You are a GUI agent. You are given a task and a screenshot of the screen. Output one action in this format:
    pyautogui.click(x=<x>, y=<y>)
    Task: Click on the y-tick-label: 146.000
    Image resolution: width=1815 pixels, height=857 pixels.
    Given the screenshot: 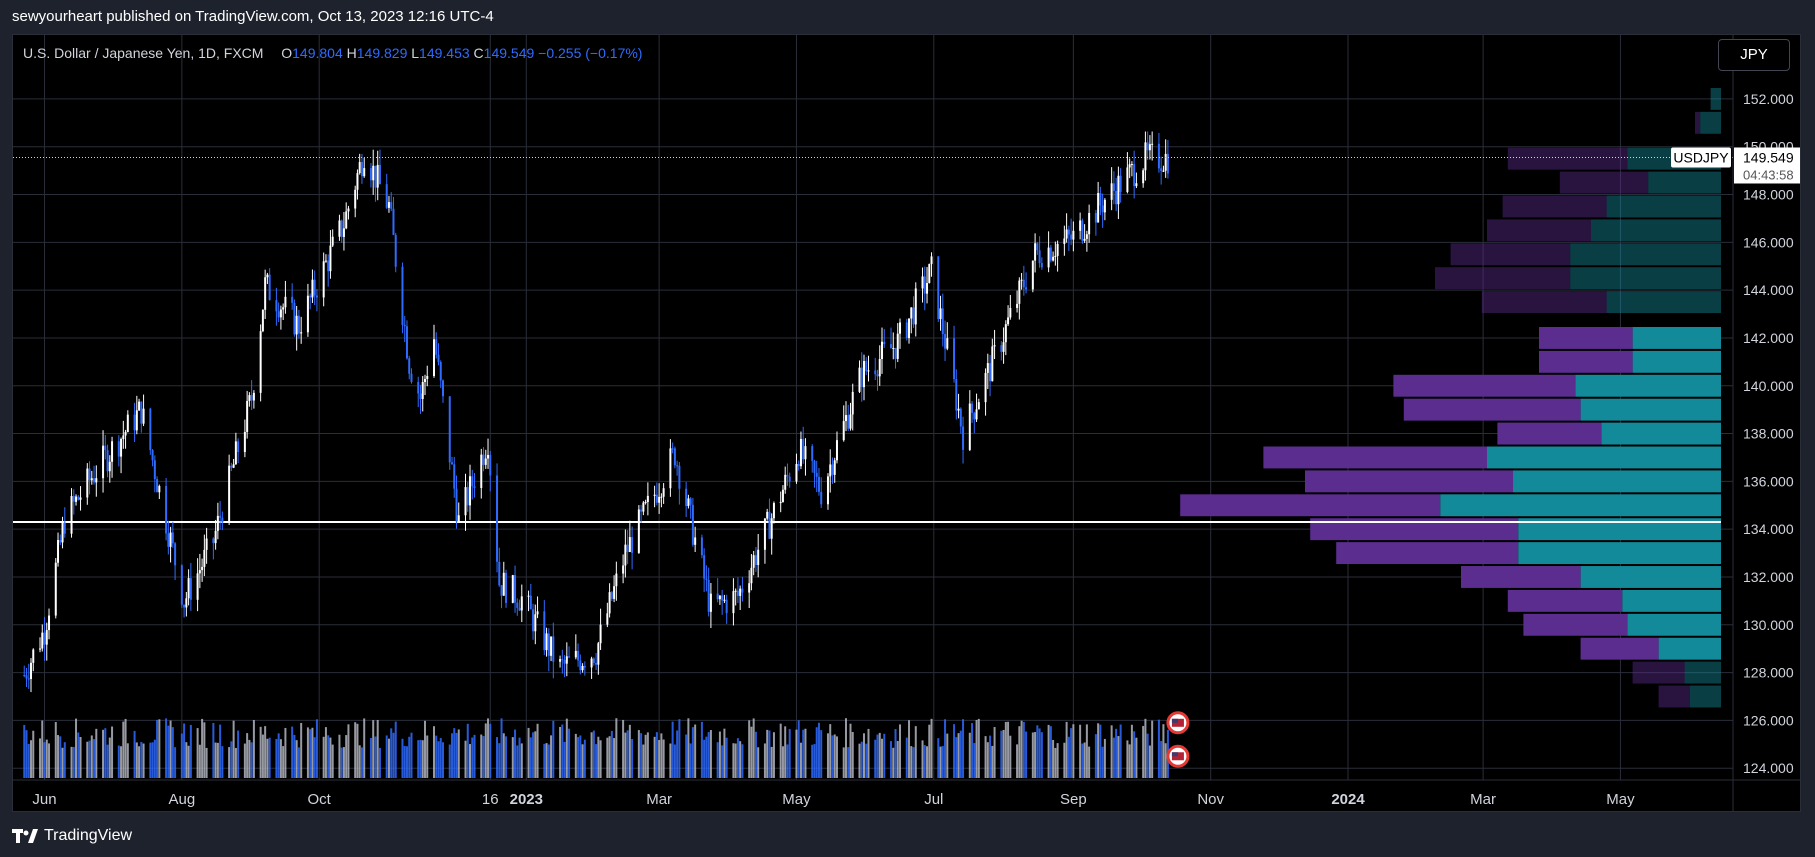 What is the action you would take?
    pyautogui.click(x=1768, y=242)
    